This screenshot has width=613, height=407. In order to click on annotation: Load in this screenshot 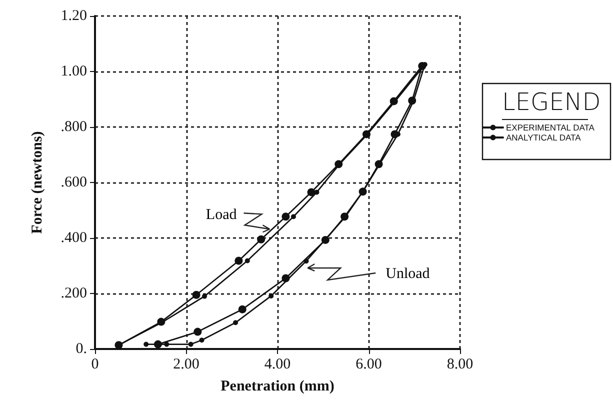, I will do `click(222, 215)`.